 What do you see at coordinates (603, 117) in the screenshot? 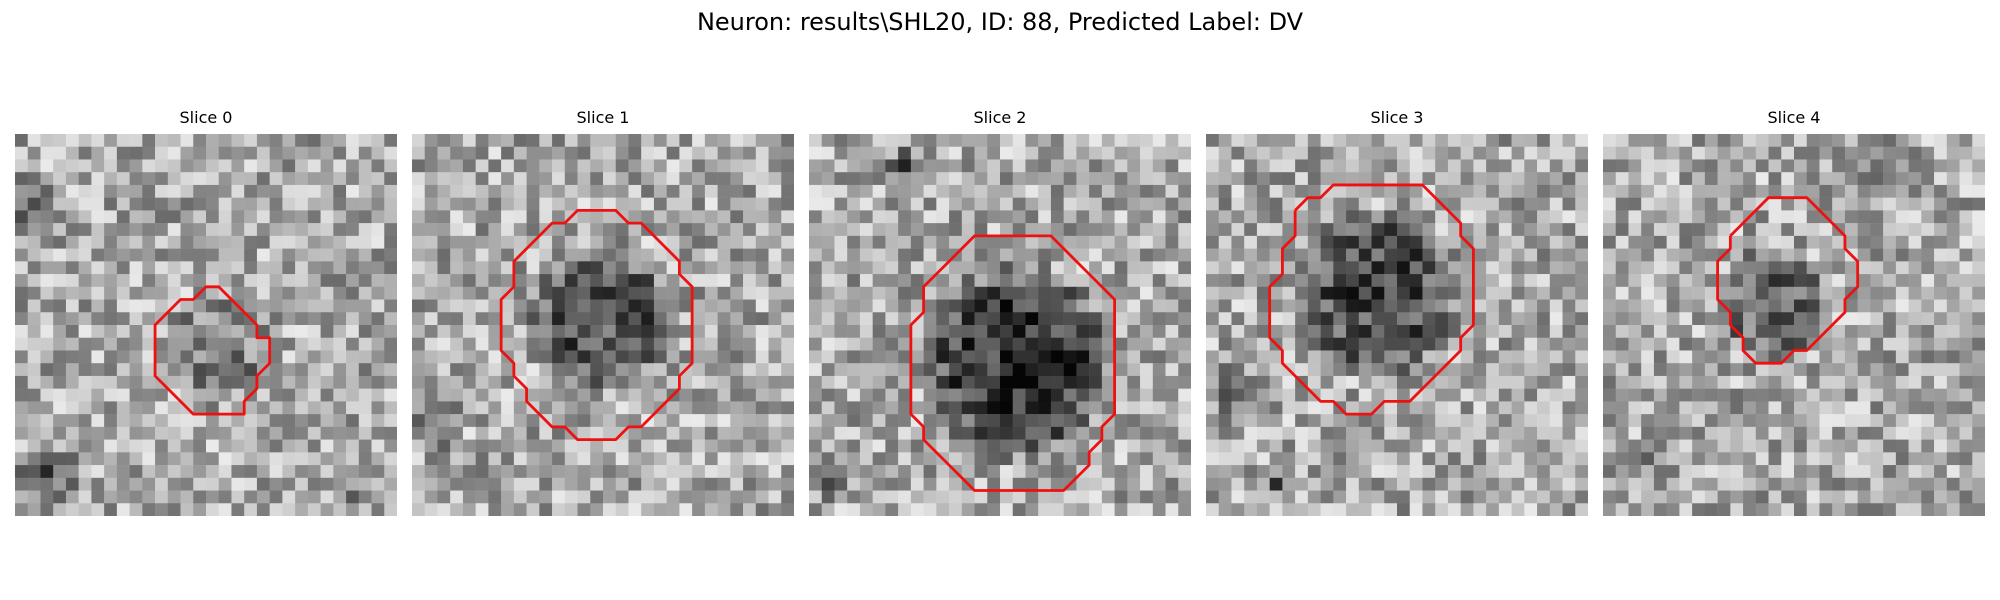
I see `slice-title-1: Slice 1` at bounding box center [603, 117].